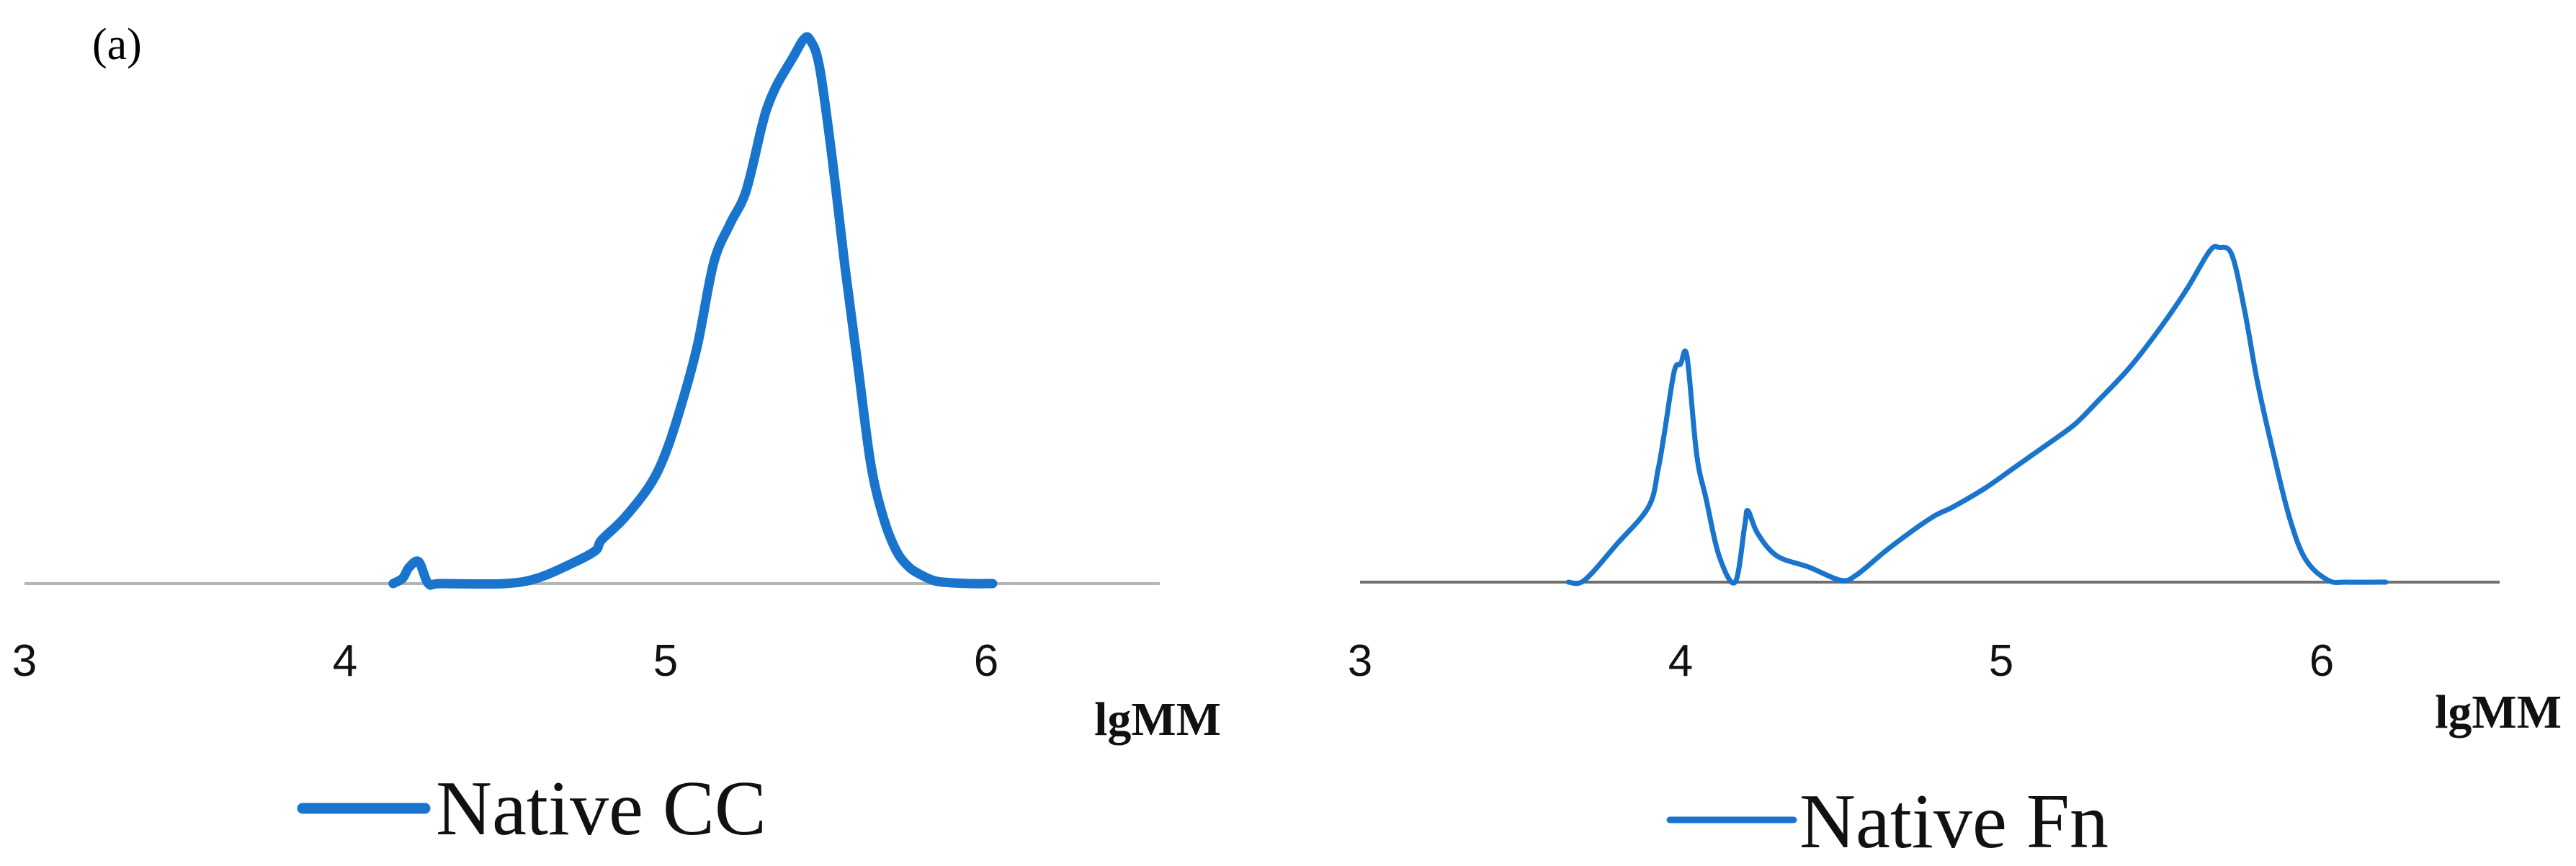 This screenshot has width=2576, height=866. What do you see at coordinates (1977, 415) in the screenshot?
I see `series-line` at bounding box center [1977, 415].